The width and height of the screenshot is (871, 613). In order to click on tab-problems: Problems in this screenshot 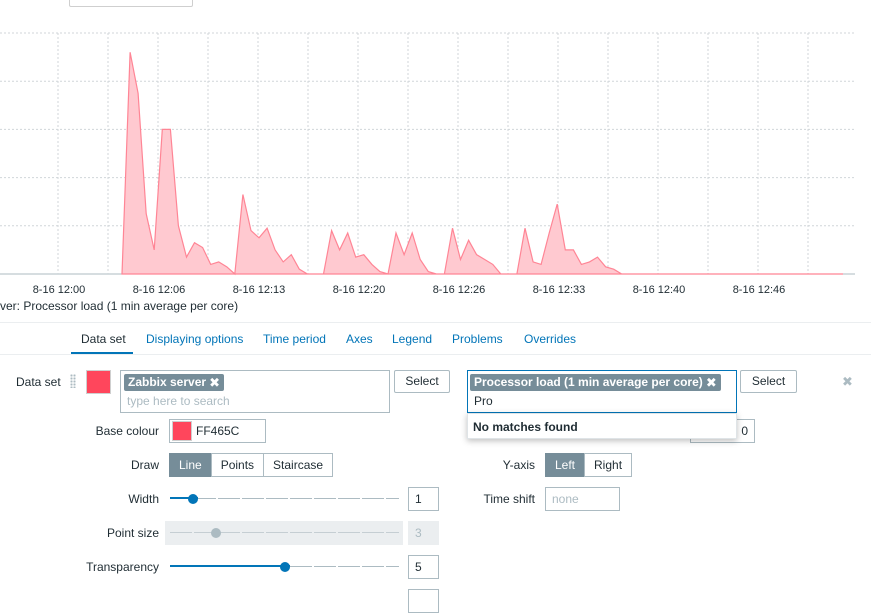, I will do `click(477, 339)`.